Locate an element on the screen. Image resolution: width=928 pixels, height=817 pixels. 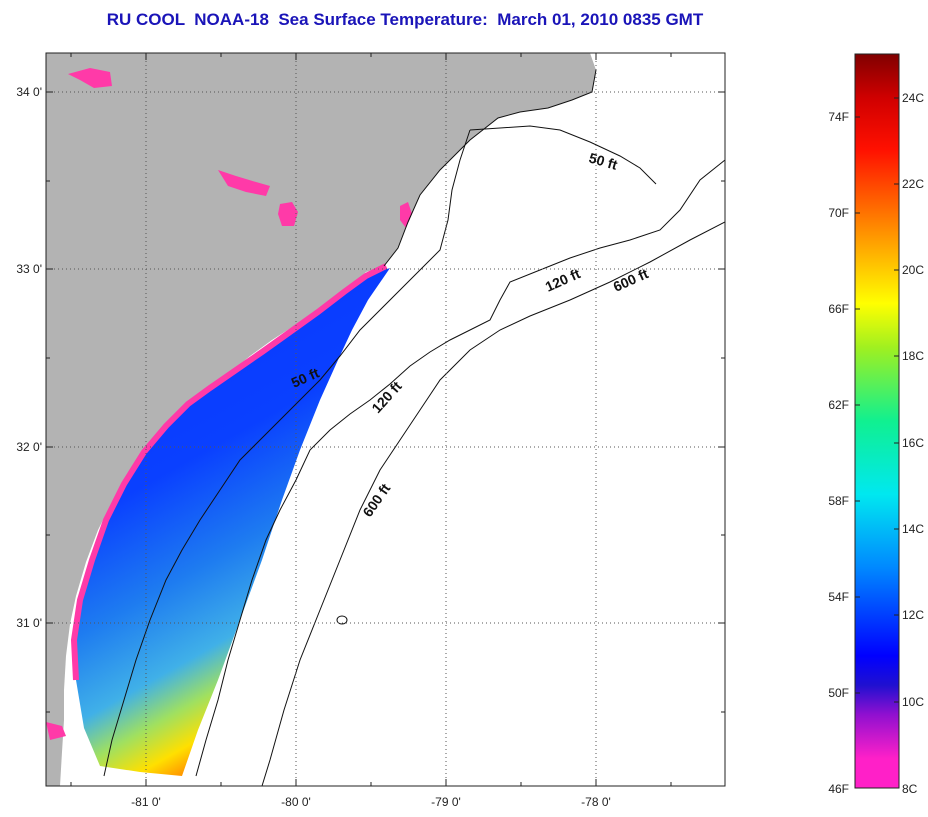
lat-label: 32 0' is located at coordinates (29, 447).